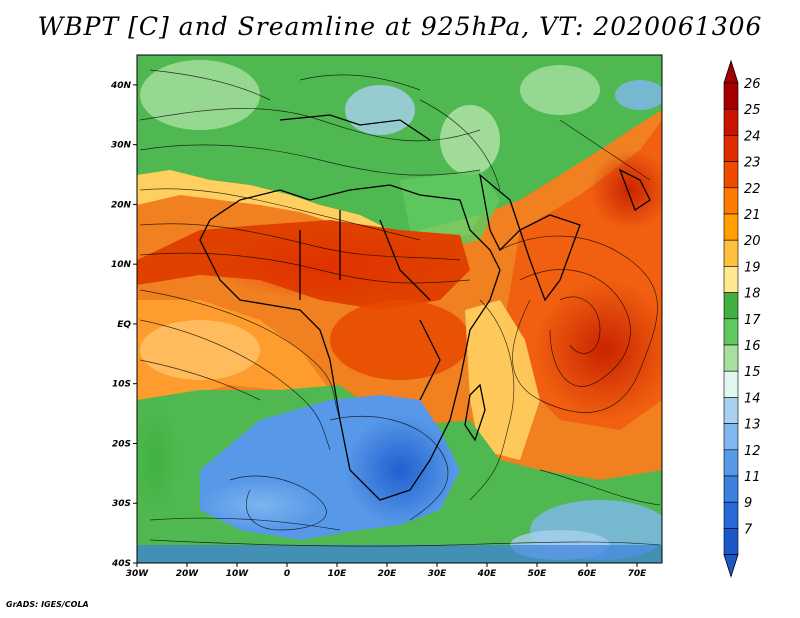  I want to click on latitude-labels: 40N 30N 20N 10N EQ 10S 20S 30S 40S, so click(121, 325).